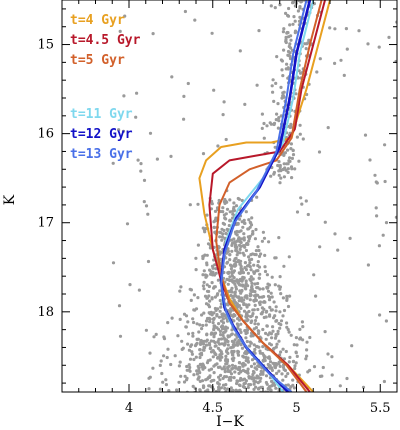  I want to click on legend-entry-4: t=11 Gyr, so click(101, 114).